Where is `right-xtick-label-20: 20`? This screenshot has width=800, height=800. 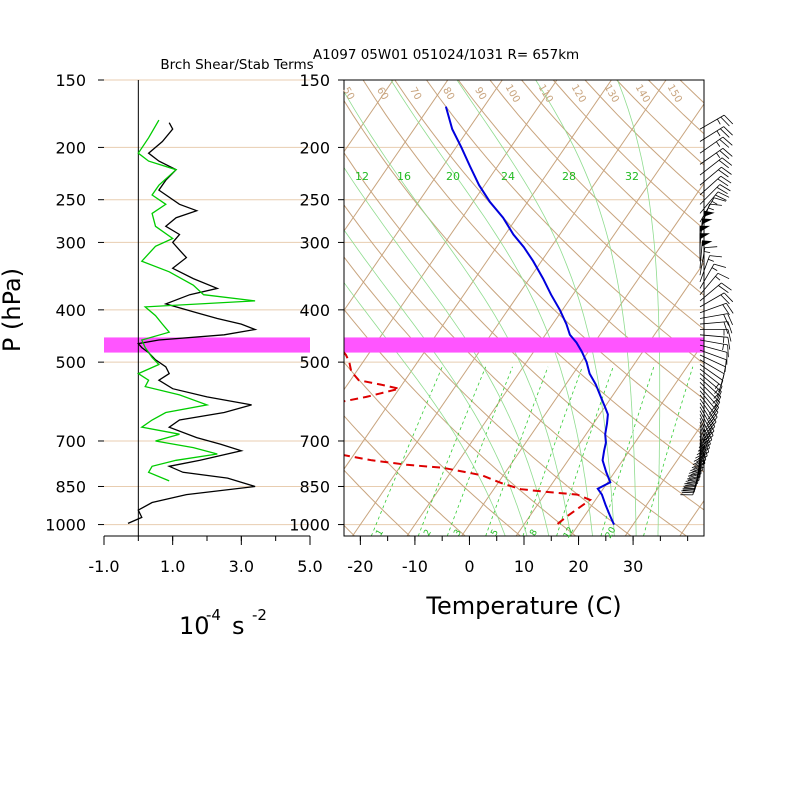
right-xtick-label-20: 20 is located at coordinates (578, 566).